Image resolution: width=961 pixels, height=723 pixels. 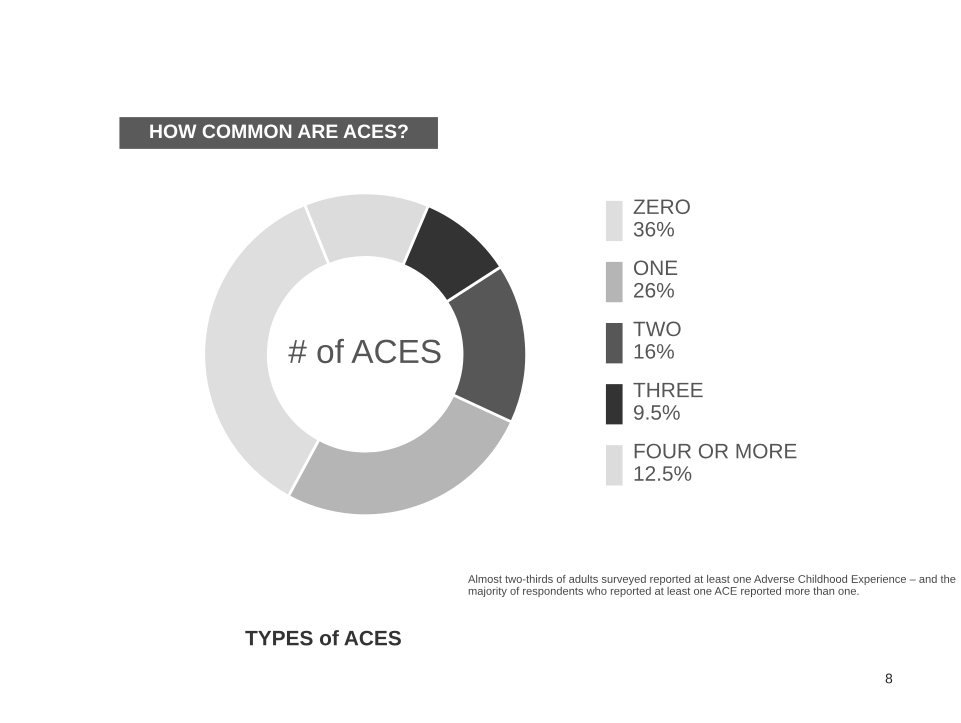 I want to click on legend-label: ZERO, so click(x=662, y=206).